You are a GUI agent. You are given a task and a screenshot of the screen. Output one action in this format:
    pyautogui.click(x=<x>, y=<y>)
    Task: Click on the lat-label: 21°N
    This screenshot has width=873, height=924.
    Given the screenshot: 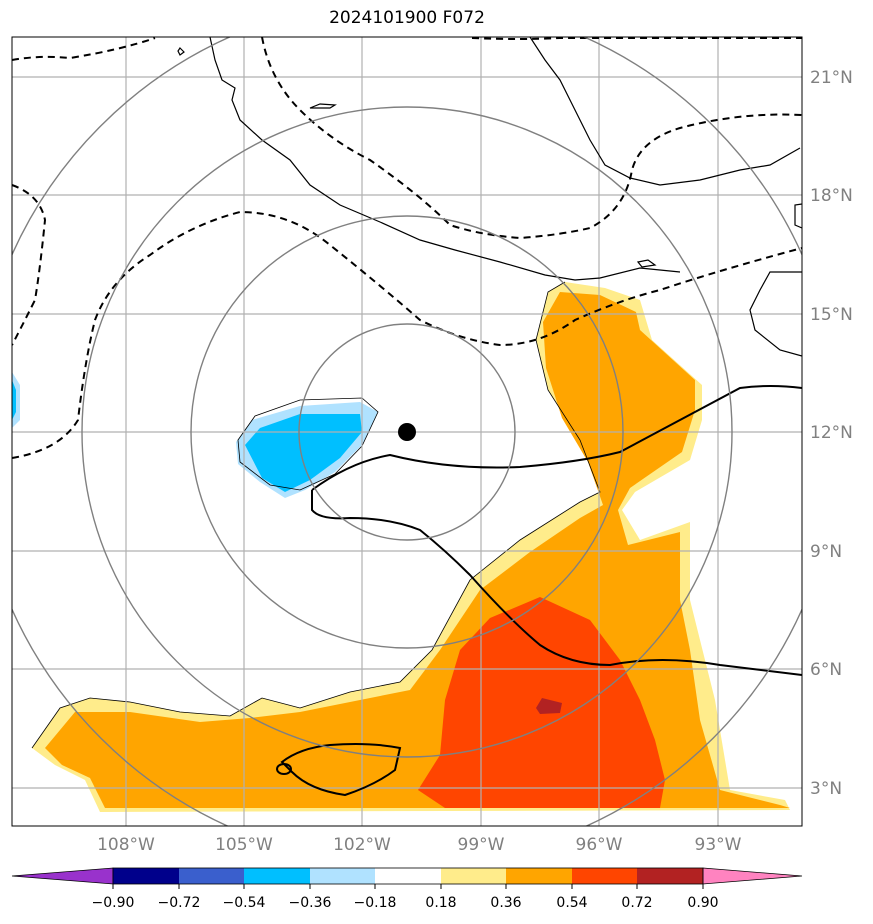 What is the action you would take?
    pyautogui.click(x=831, y=78)
    